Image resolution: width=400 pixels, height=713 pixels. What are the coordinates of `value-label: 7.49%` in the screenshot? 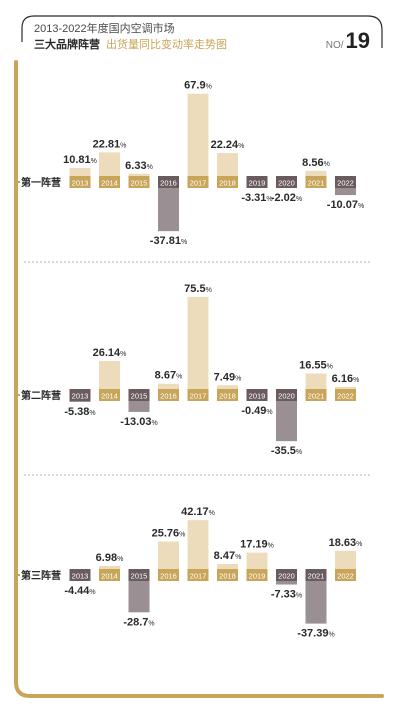 It's located at (228, 377).